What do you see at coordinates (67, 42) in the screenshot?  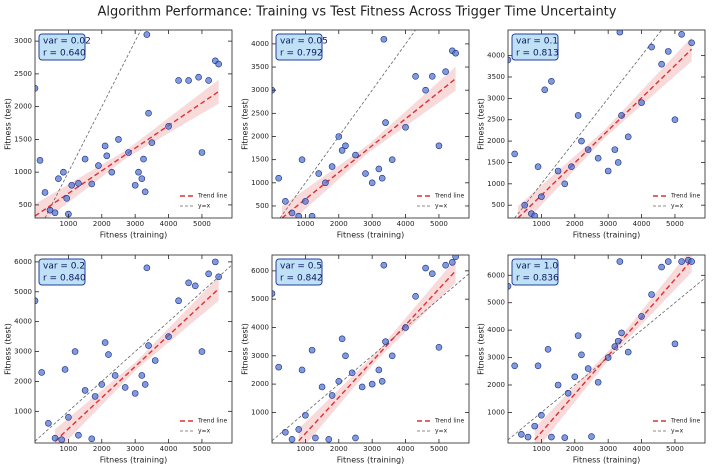 I see `annotation: var = 0.02` at bounding box center [67, 42].